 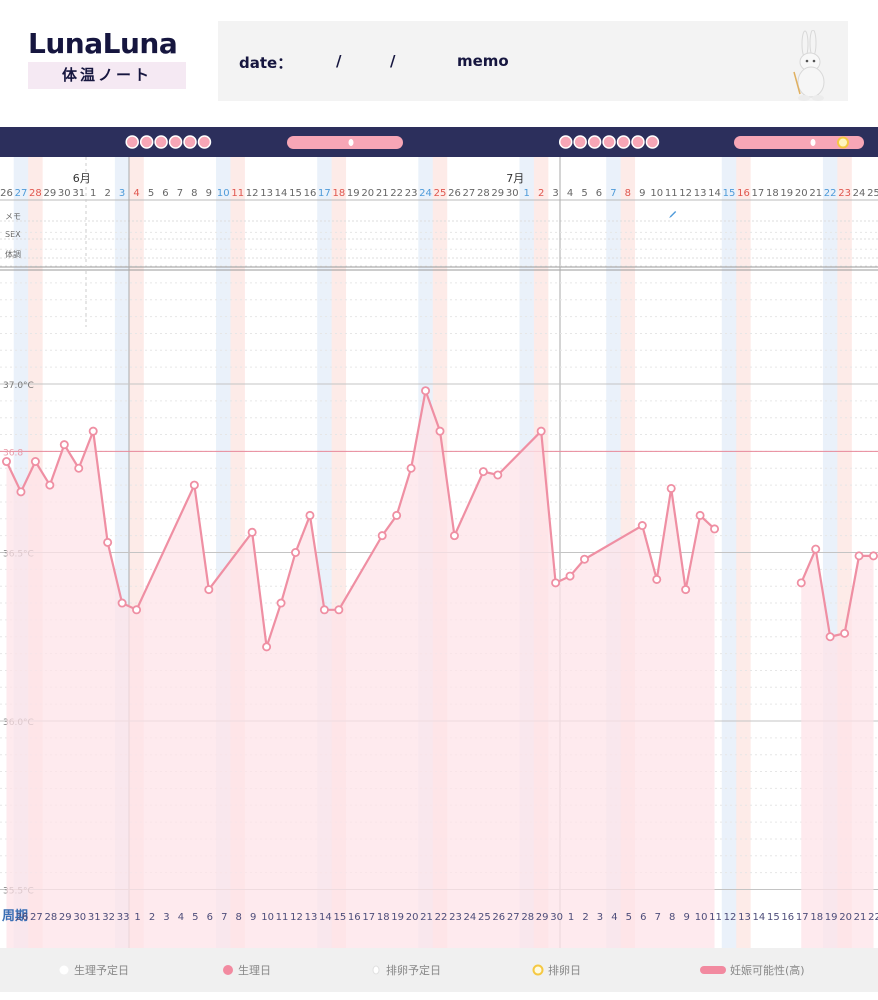 What do you see at coordinates (767, 970) in the screenshot?
I see `legend-label: 妊娠可能性(高)` at bounding box center [767, 970].